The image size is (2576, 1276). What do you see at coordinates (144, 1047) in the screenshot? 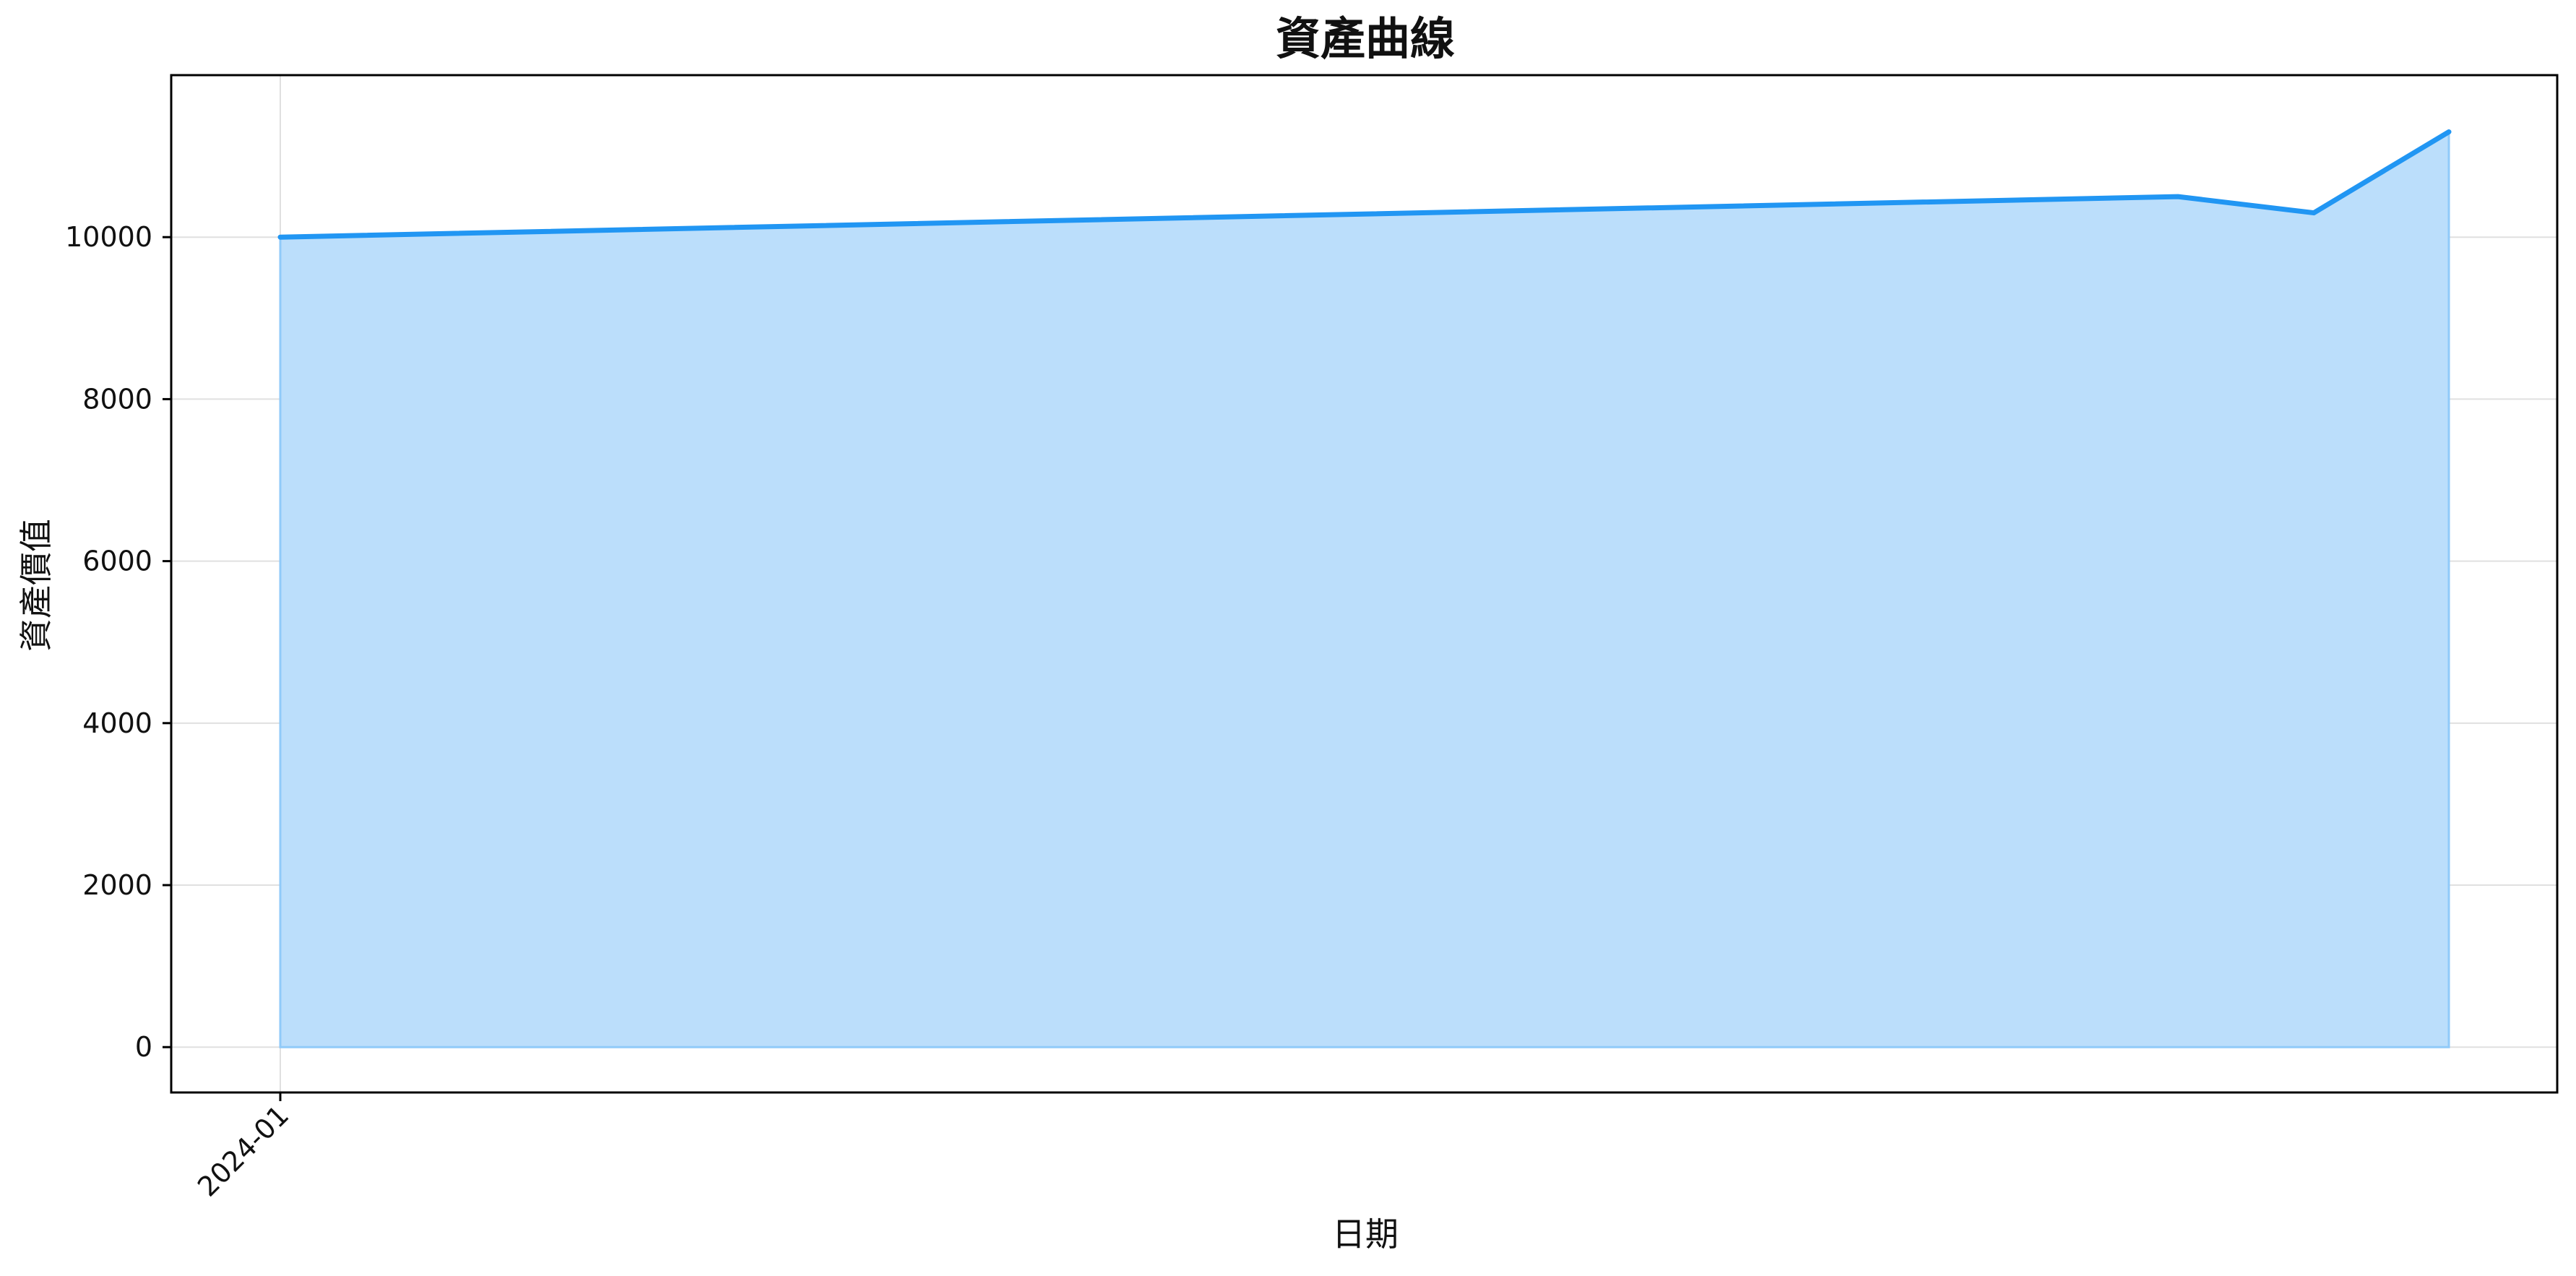
I see `y-tick-label: 0` at bounding box center [144, 1047].